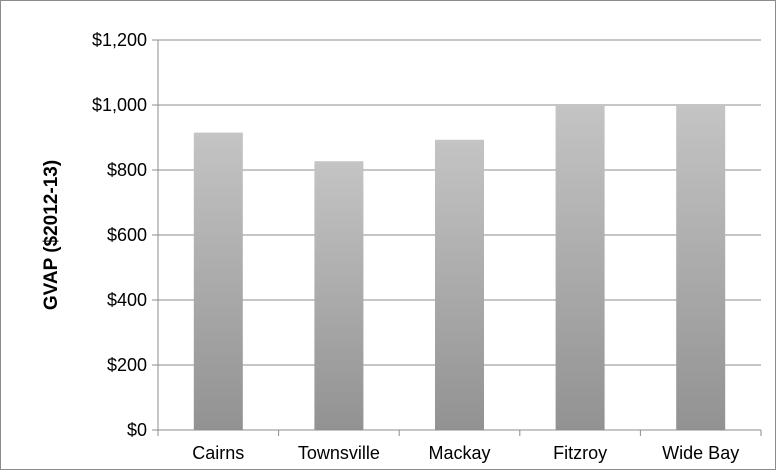 This screenshot has width=776, height=474. What do you see at coordinates (127, 300) in the screenshot?
I see `y-tick-label: $400` at bounding box center [127, 300].